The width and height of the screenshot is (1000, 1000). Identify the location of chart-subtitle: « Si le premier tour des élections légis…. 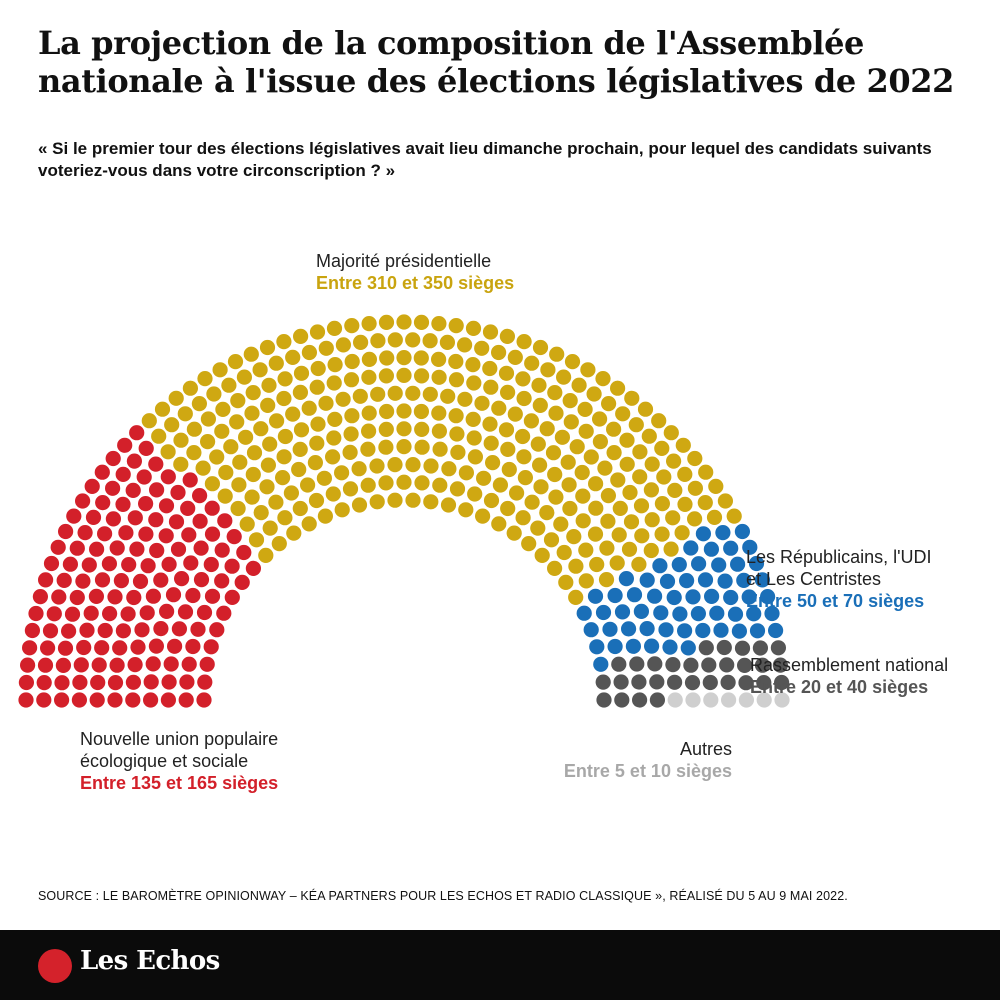
(485, 159).